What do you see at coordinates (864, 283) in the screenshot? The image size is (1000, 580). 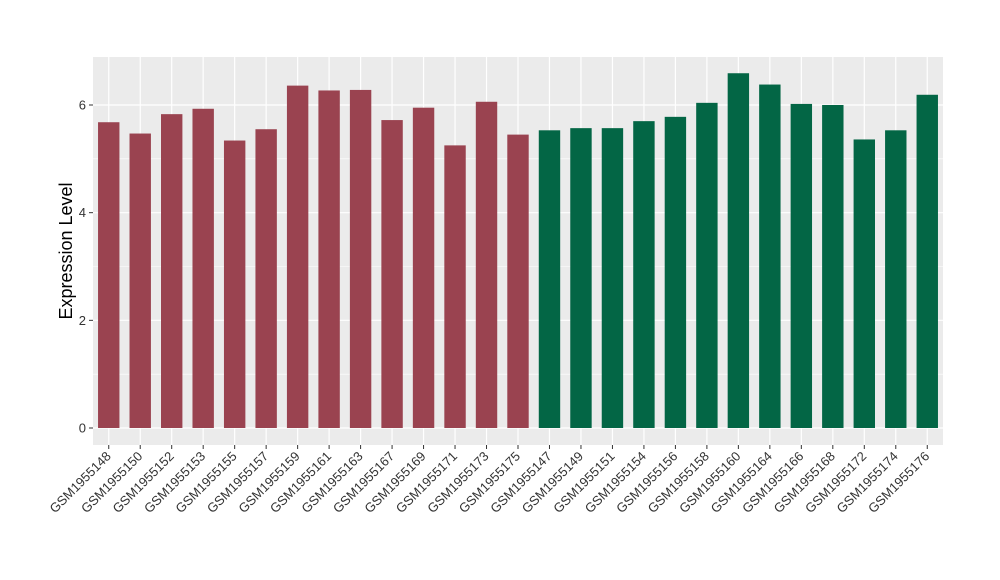 I see `bar-GSM1955172` at bounding box center [864, 283].